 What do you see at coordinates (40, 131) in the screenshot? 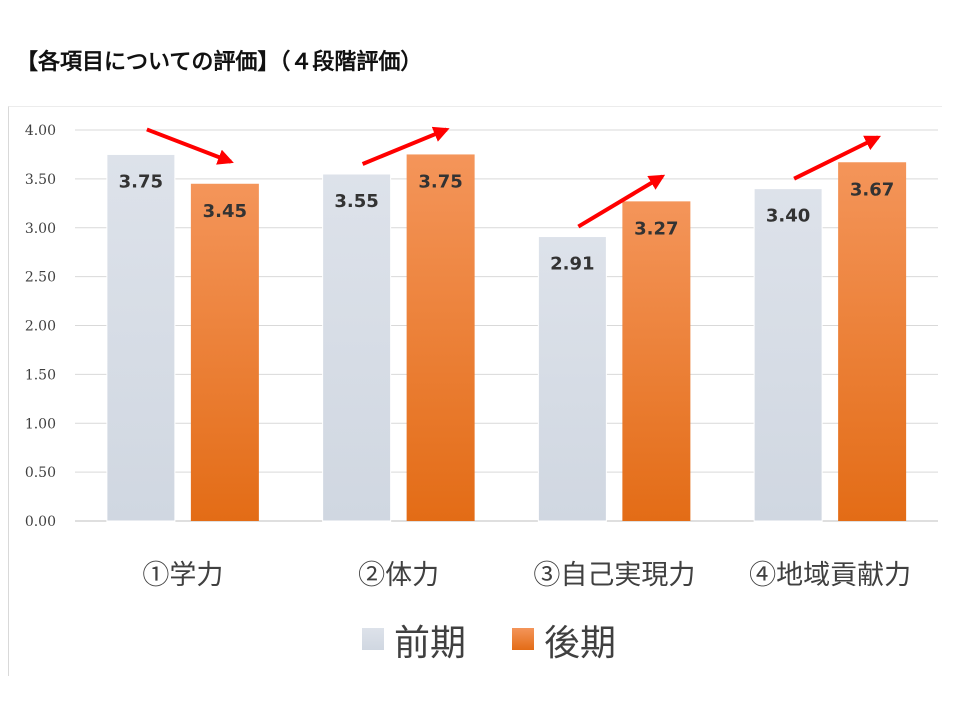
I see `y-tick-label: 4.00` at bounding box center [40, 131].